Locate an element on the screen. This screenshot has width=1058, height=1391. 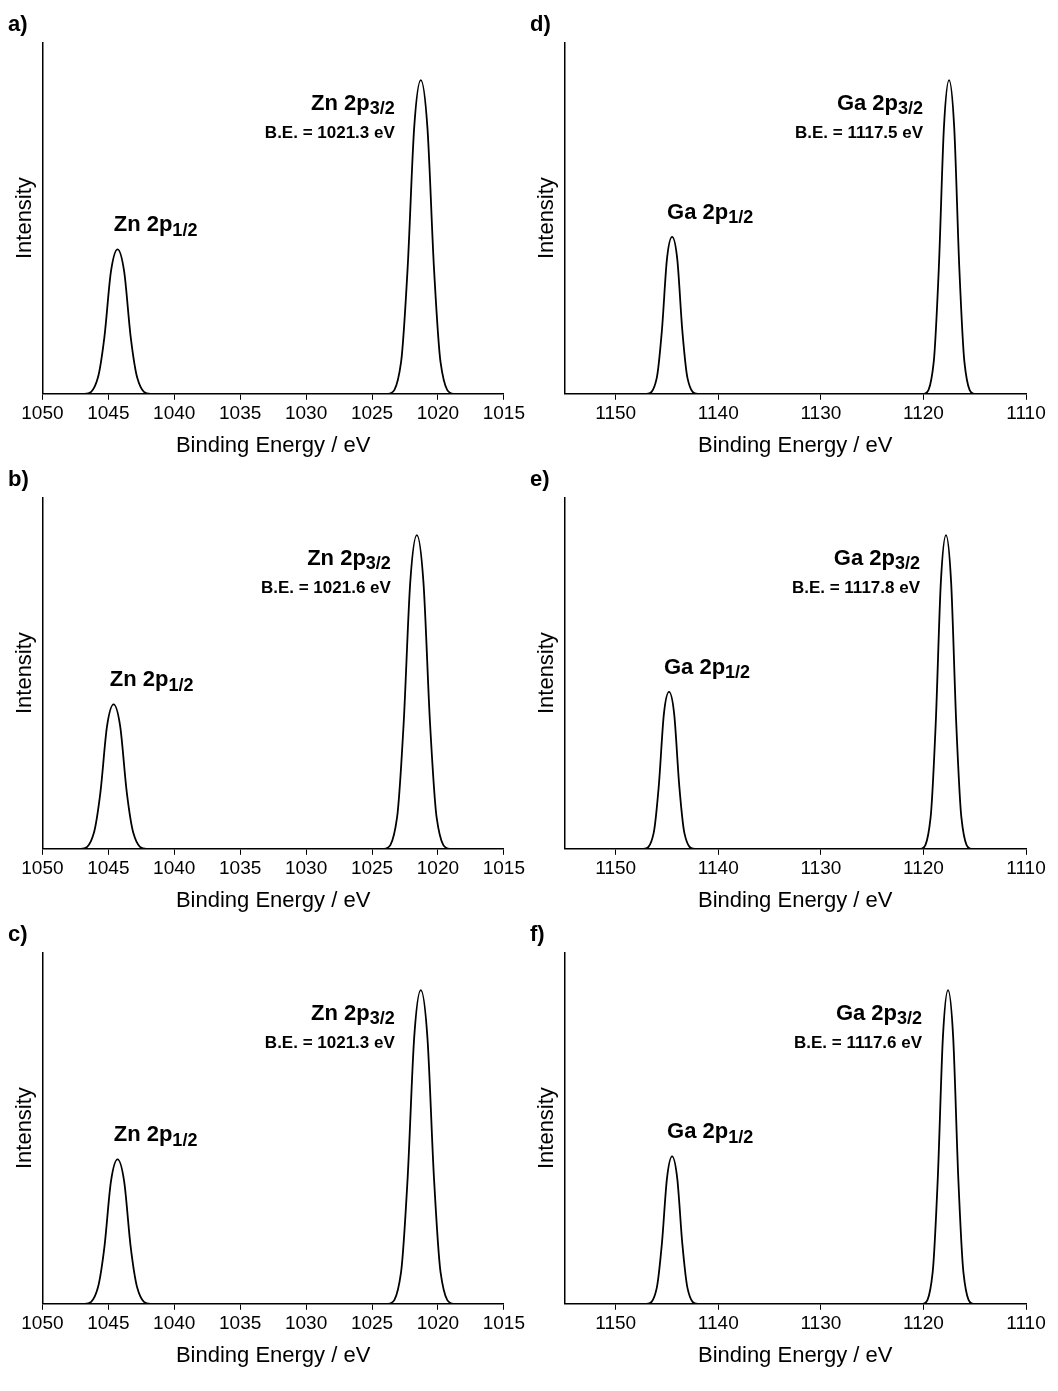
annotation: B.E. = 1021.6 eV is located at coordinates (326, 588).